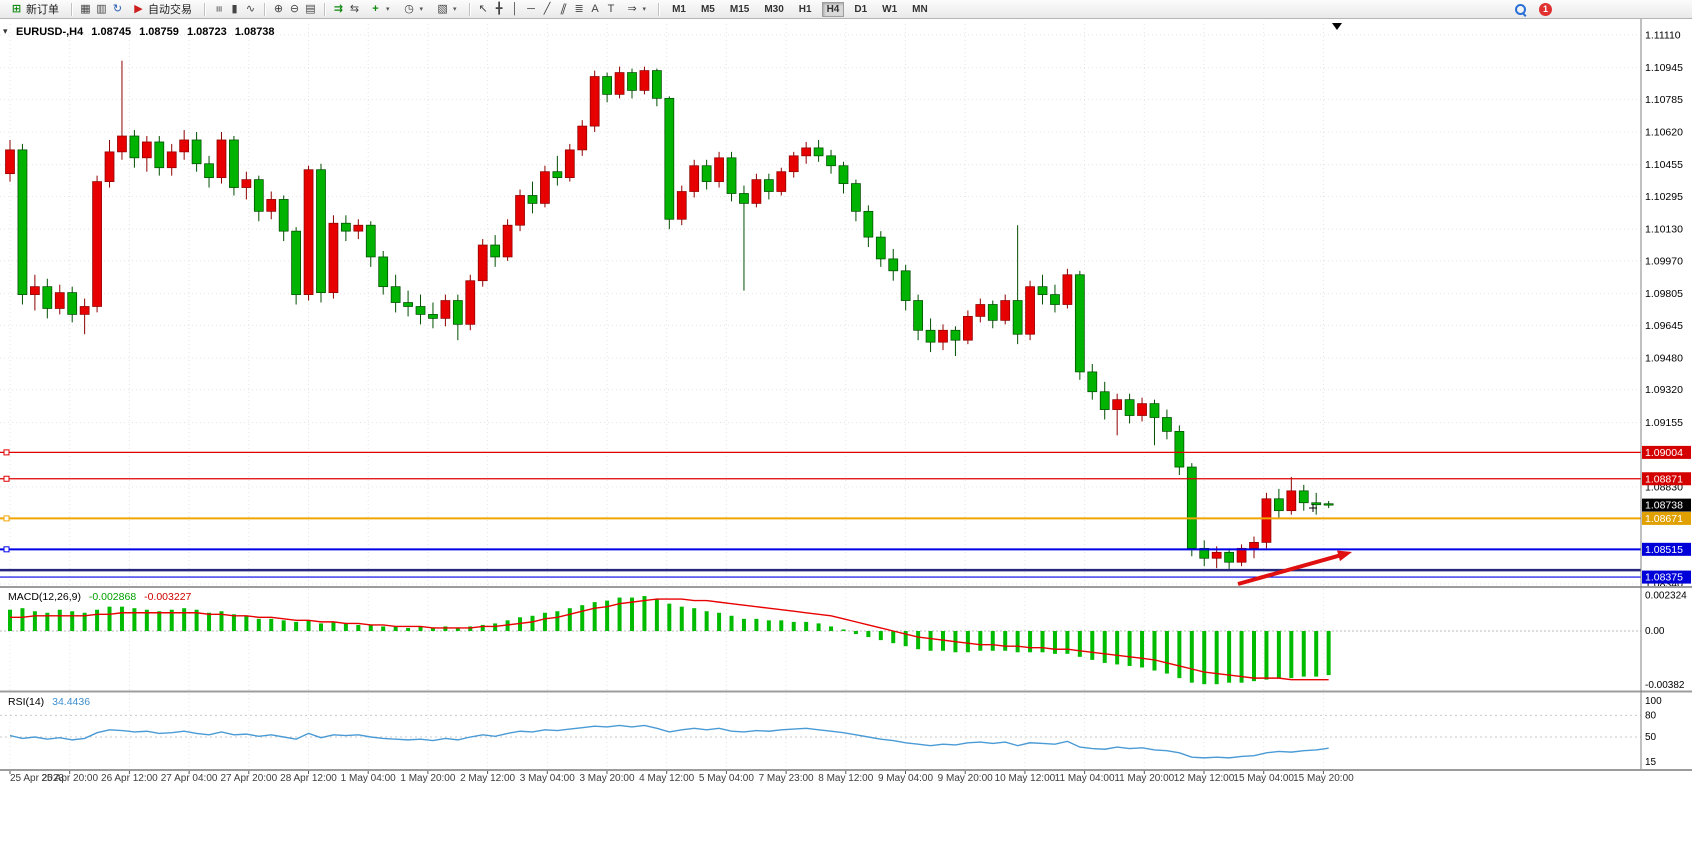 The height and width of the screenshot is (854, 1692). I want to click on price-badge-text: 1.09004, so click(1664, 453).